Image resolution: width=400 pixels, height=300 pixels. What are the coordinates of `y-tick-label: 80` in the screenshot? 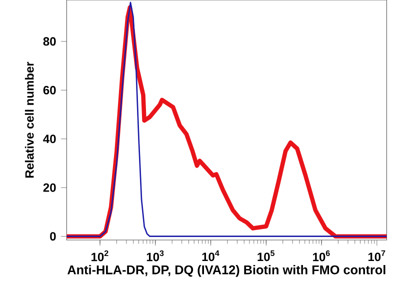 It's located at (49, 41).